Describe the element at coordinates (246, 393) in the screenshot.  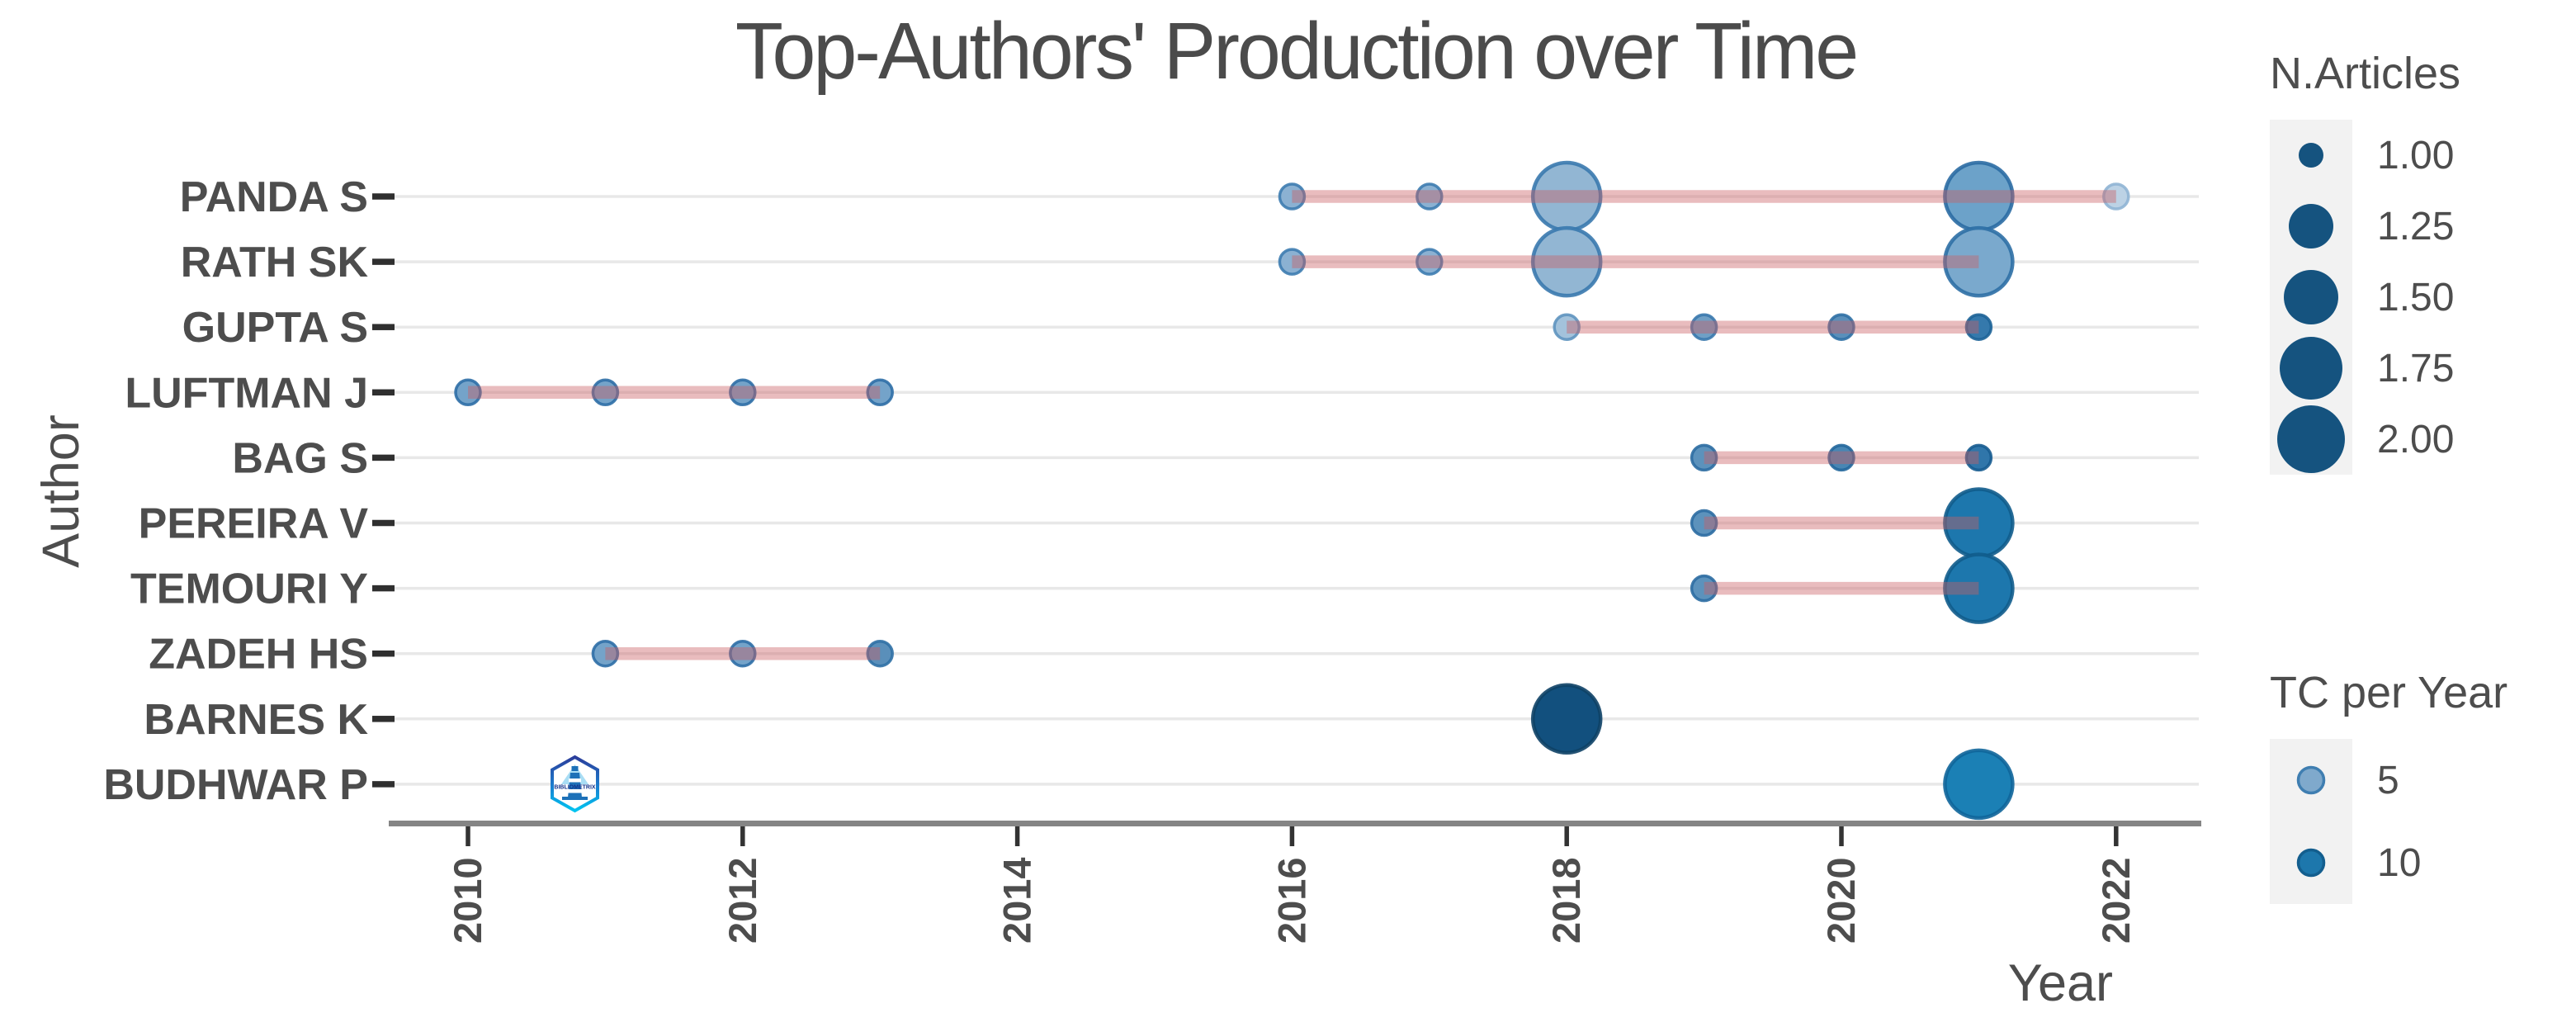
I see `y-axis-label: LUFTMAN J` at that location.